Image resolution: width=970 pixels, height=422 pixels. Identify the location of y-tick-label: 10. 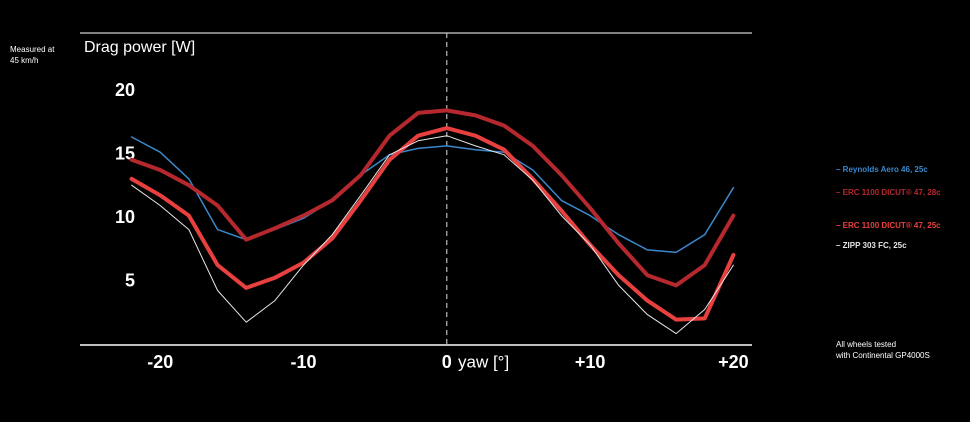
(125, 217).